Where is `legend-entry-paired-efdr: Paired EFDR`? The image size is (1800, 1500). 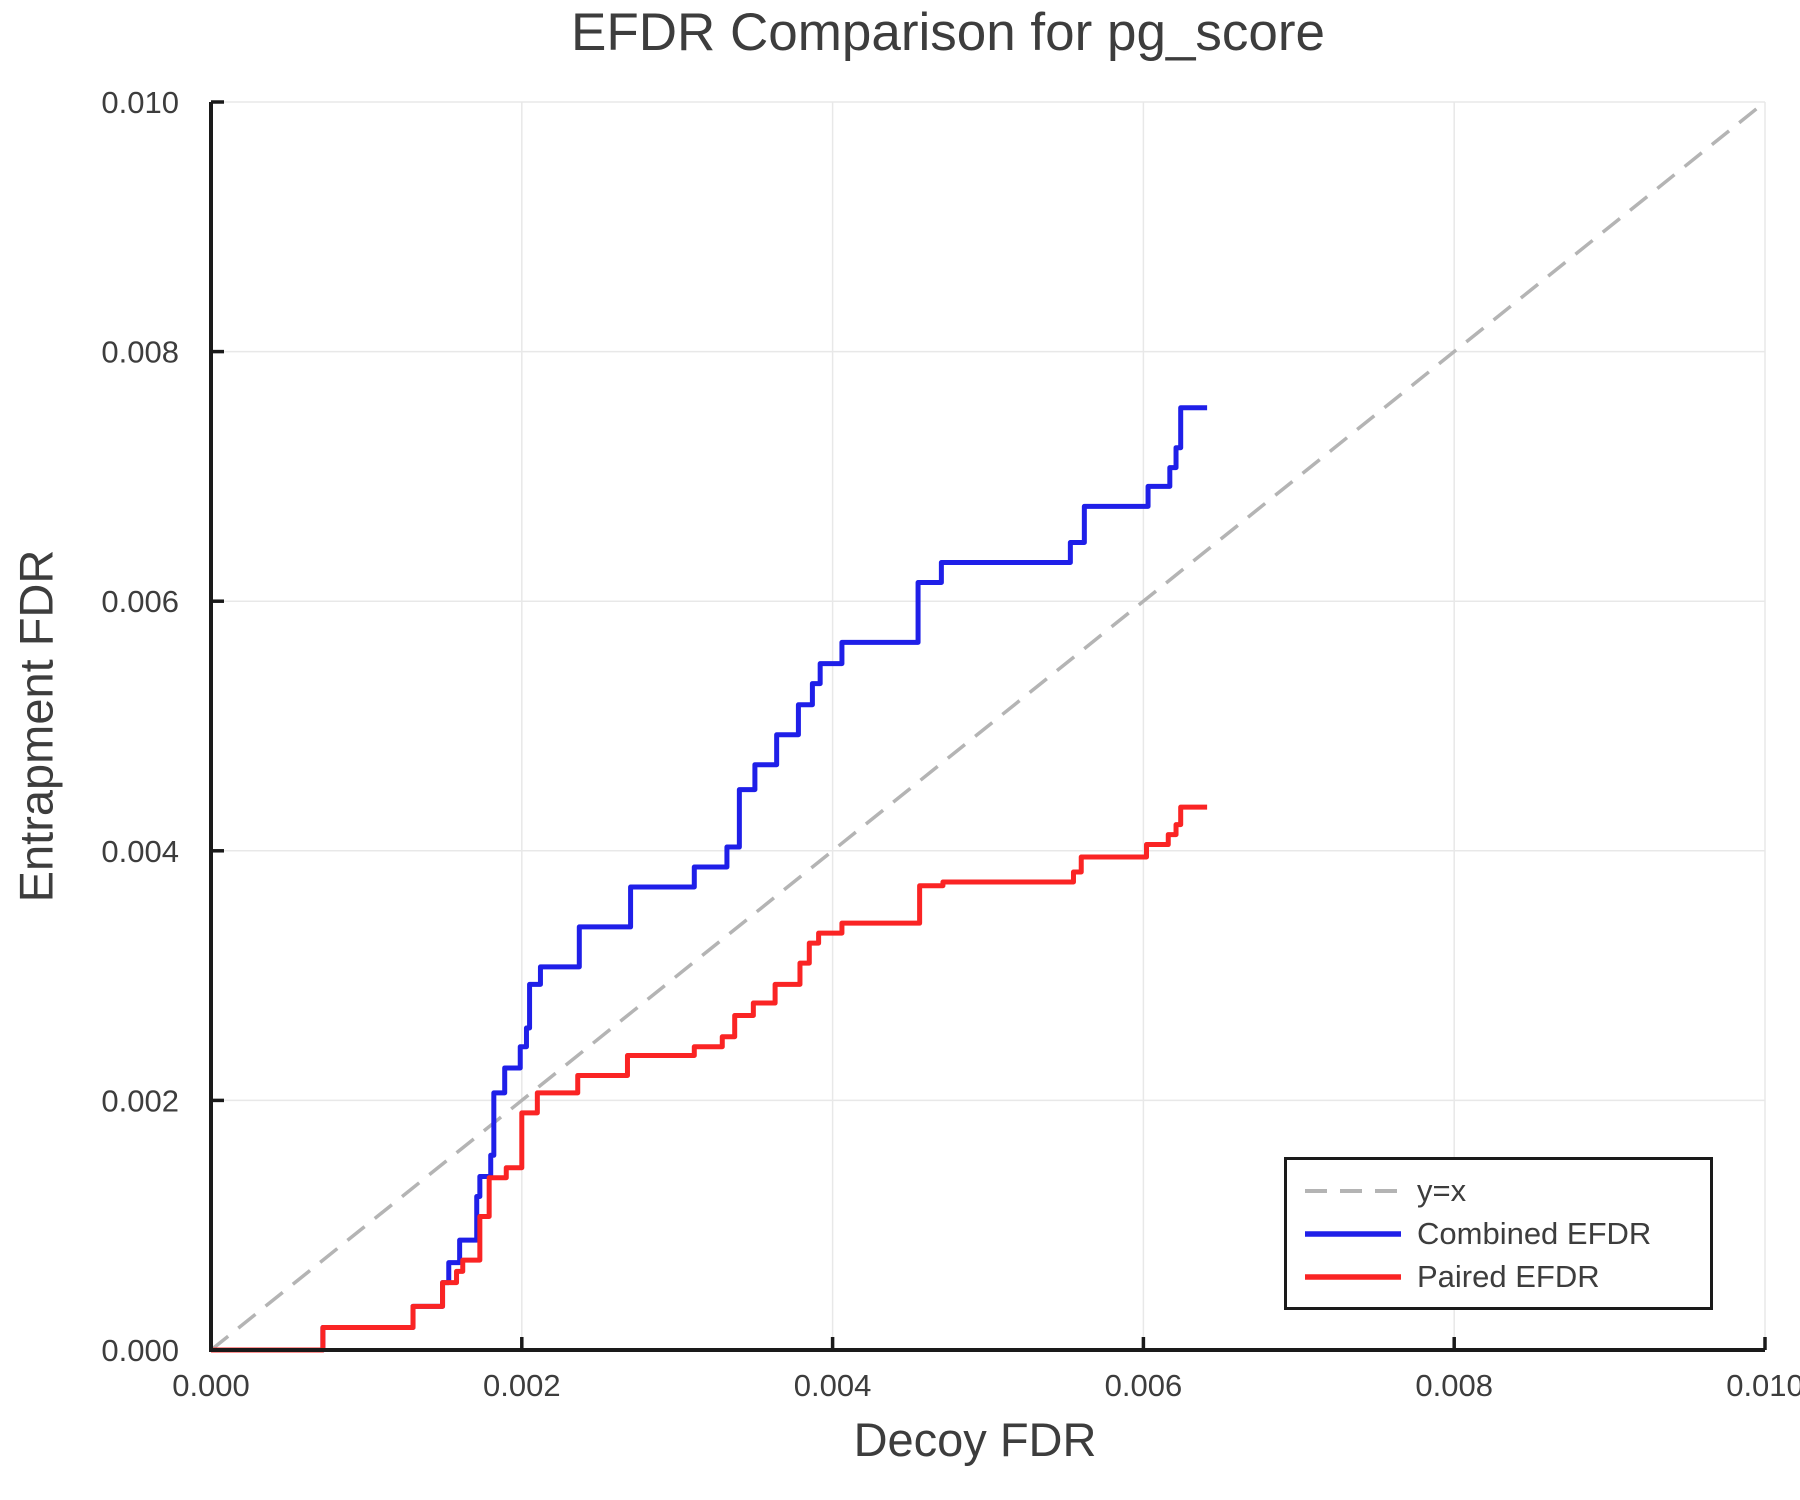 legend-entry-paired-efdr: Paired EFDR is located at coordinates (1507, 1277).